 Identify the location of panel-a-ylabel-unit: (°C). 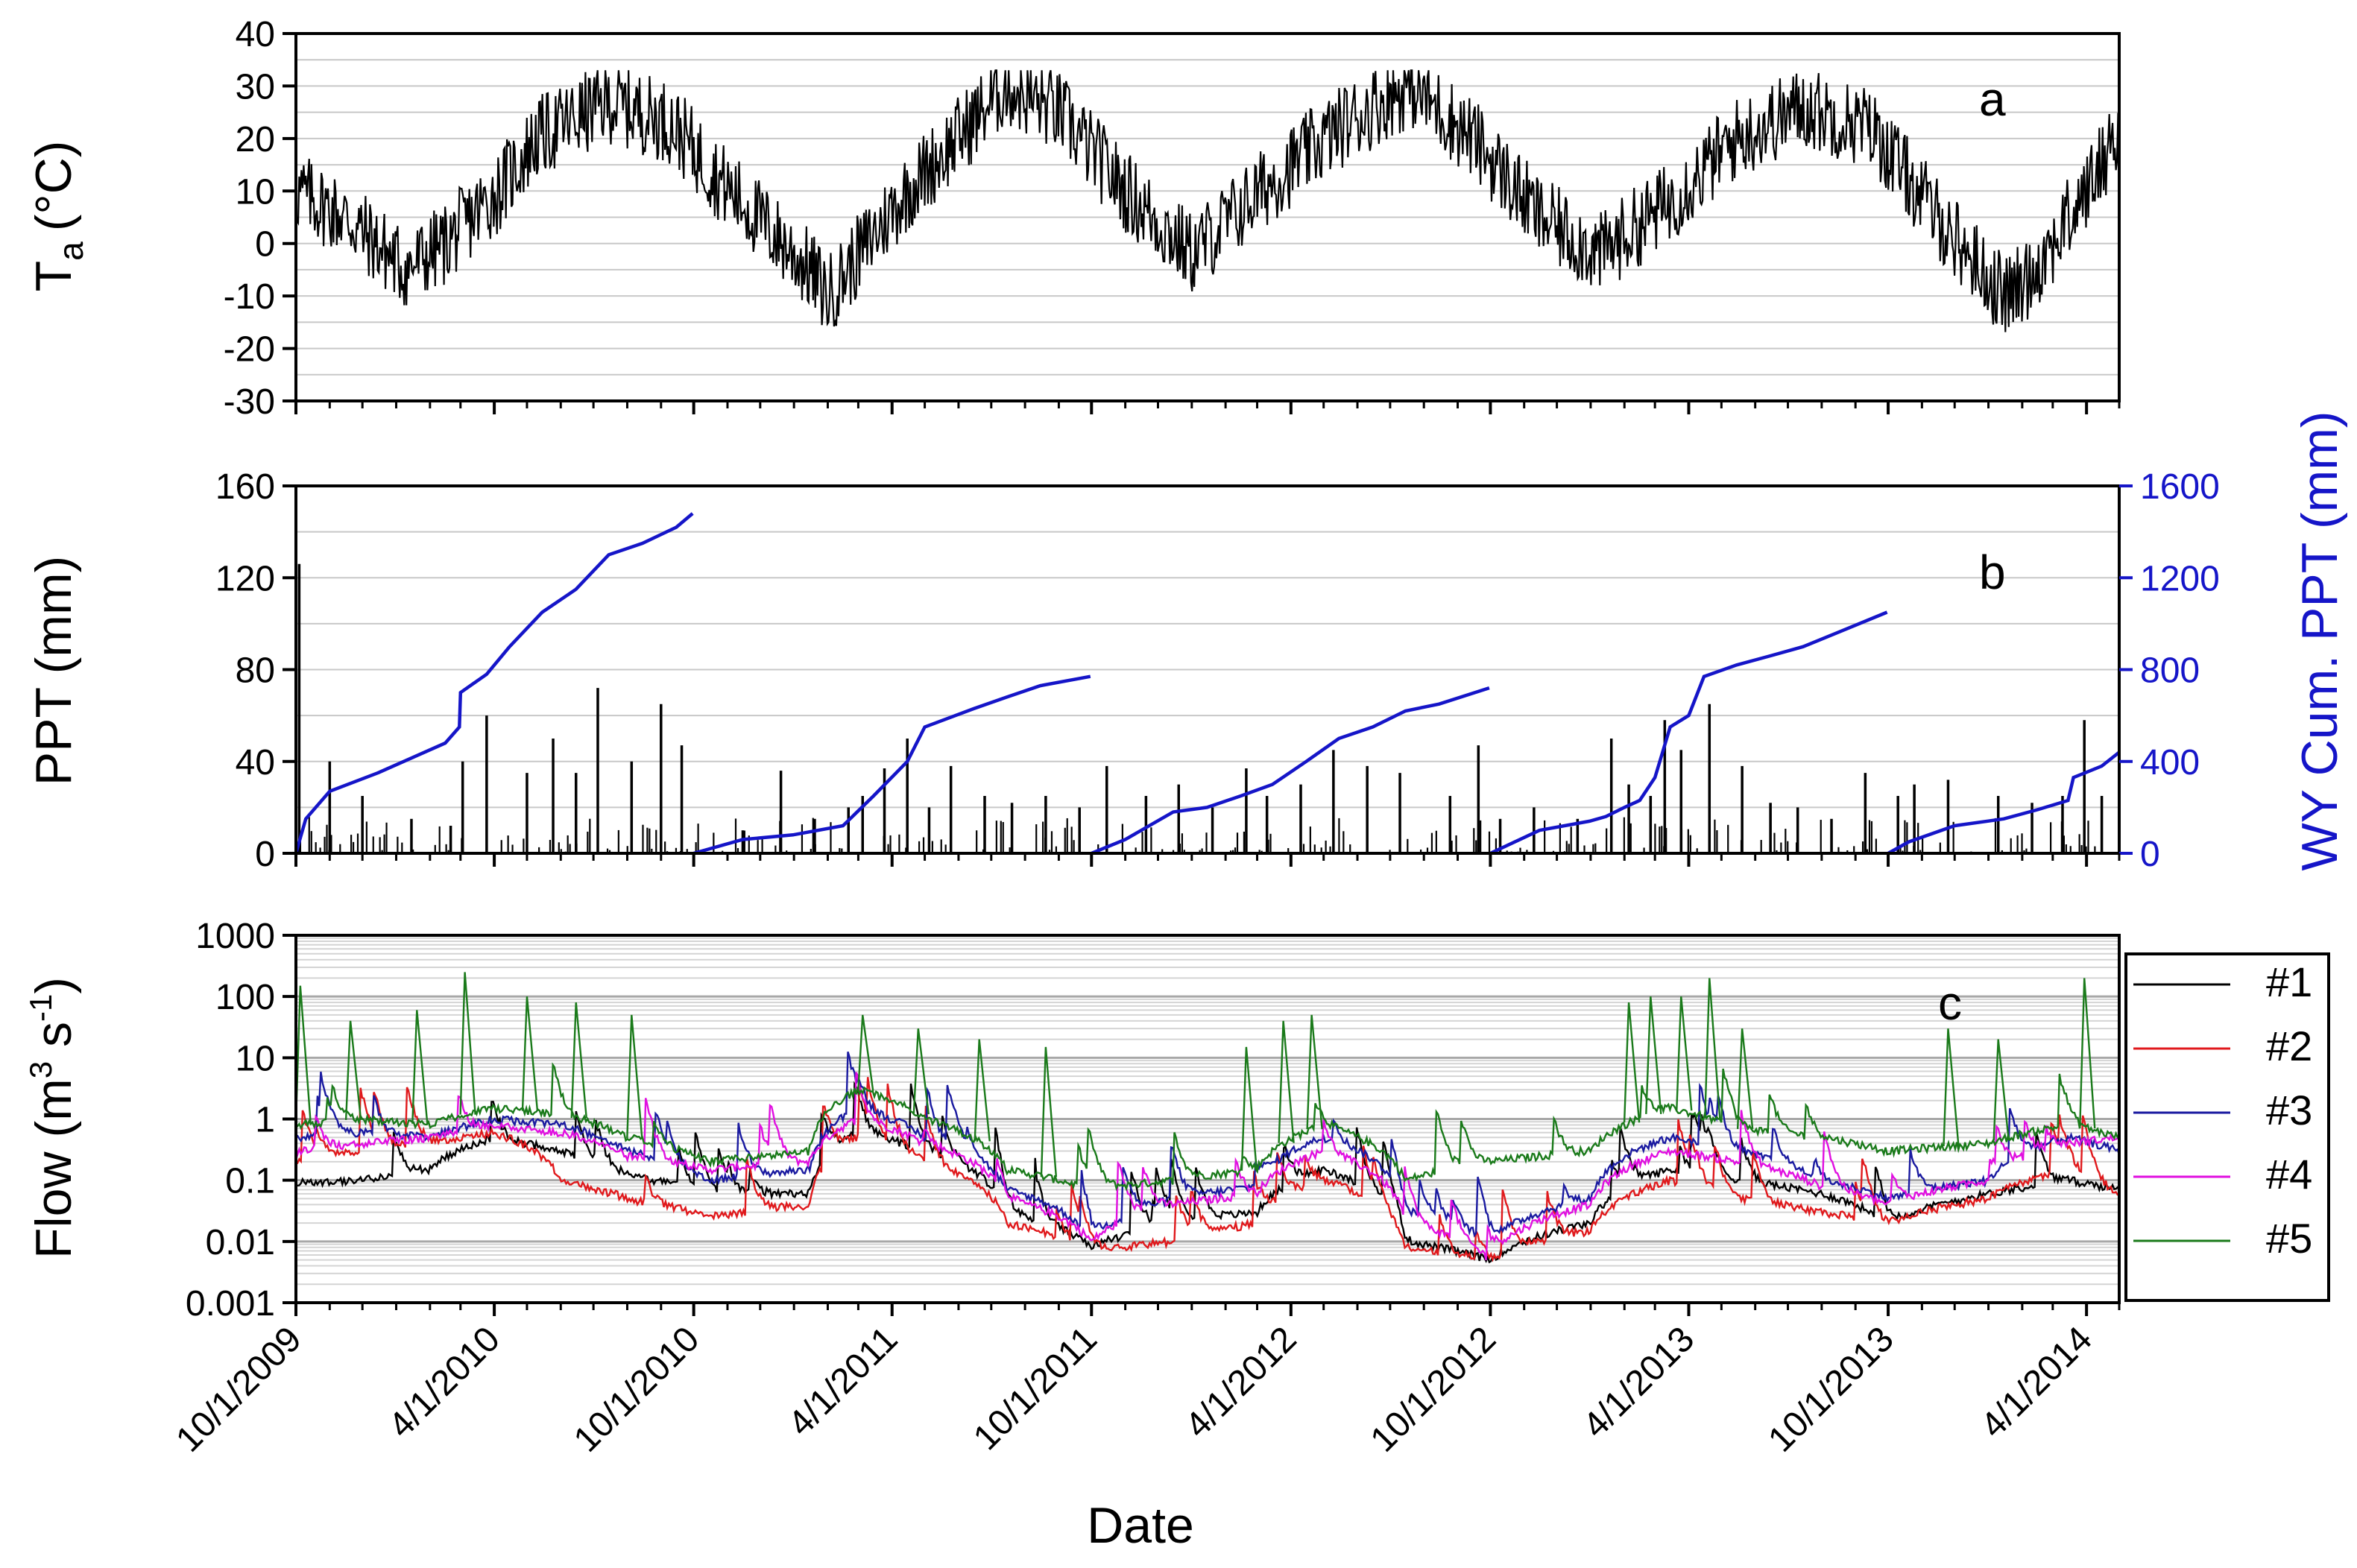
(53, 186).